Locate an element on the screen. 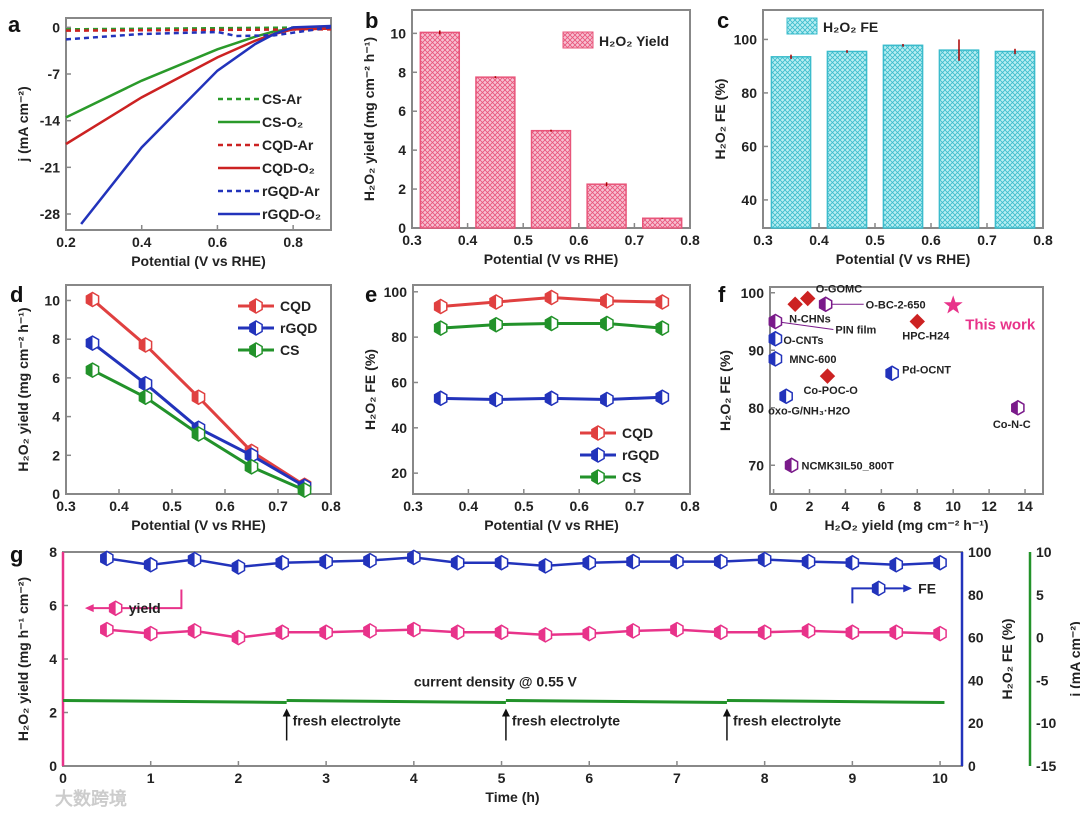  panel-label-f: f is located at coordinates (722, 294).